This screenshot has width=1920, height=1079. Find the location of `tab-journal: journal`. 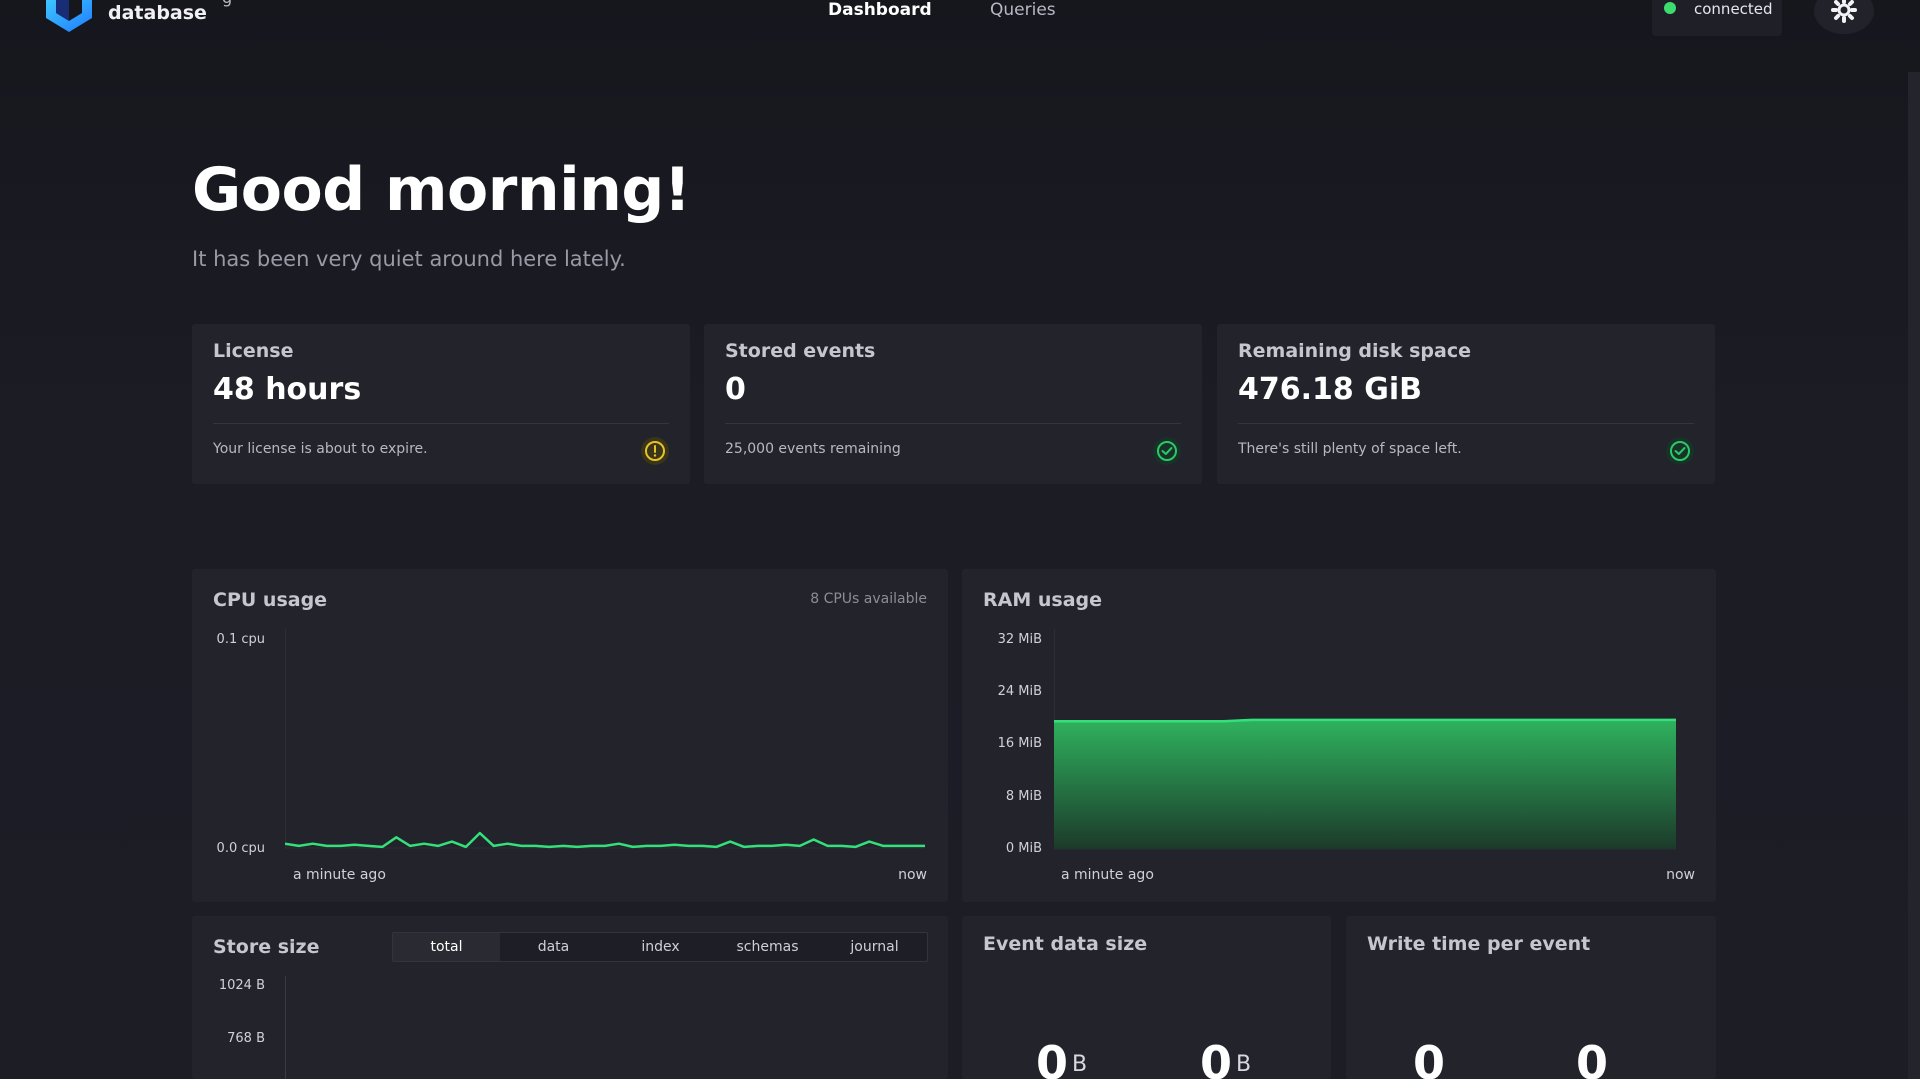

tab-journal: journal is located at coordinates (874, 947).